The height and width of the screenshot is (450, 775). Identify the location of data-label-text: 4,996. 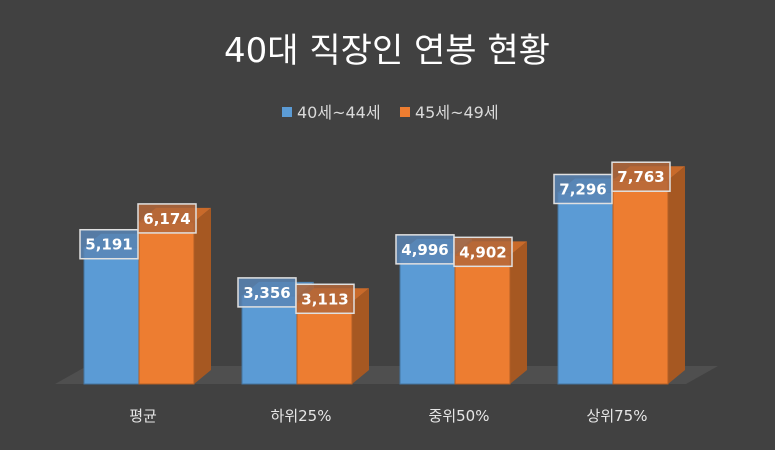
(424, 250).